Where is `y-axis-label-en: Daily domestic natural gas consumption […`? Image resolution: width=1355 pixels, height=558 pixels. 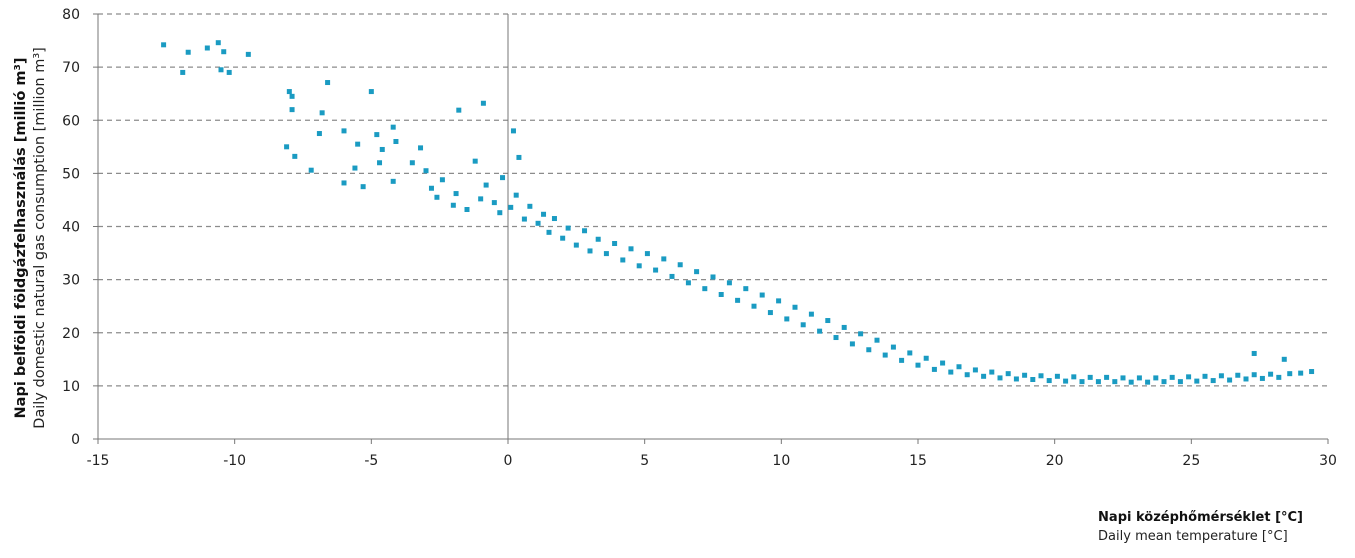 y-axis-label-en: Daily domestic natural gas consumption [… is located at coordinates (40, 238).